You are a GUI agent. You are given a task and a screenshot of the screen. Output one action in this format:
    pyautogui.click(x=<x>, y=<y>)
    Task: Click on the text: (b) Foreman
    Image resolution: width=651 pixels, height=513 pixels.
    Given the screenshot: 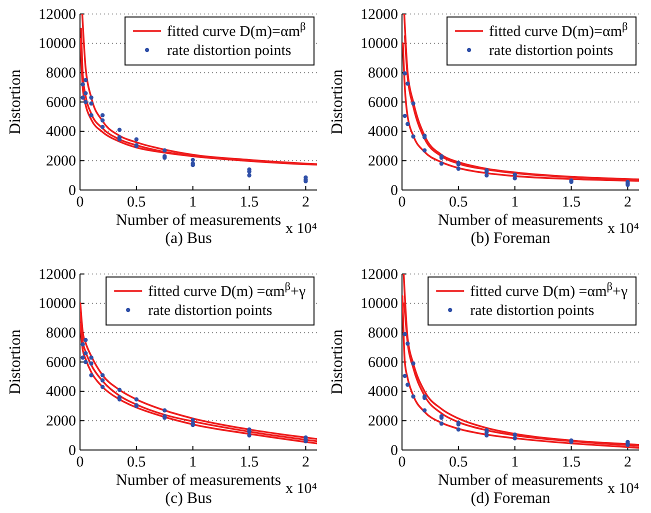 What is the action you would take?
    pyautogui.click(x=510, y=238)
    